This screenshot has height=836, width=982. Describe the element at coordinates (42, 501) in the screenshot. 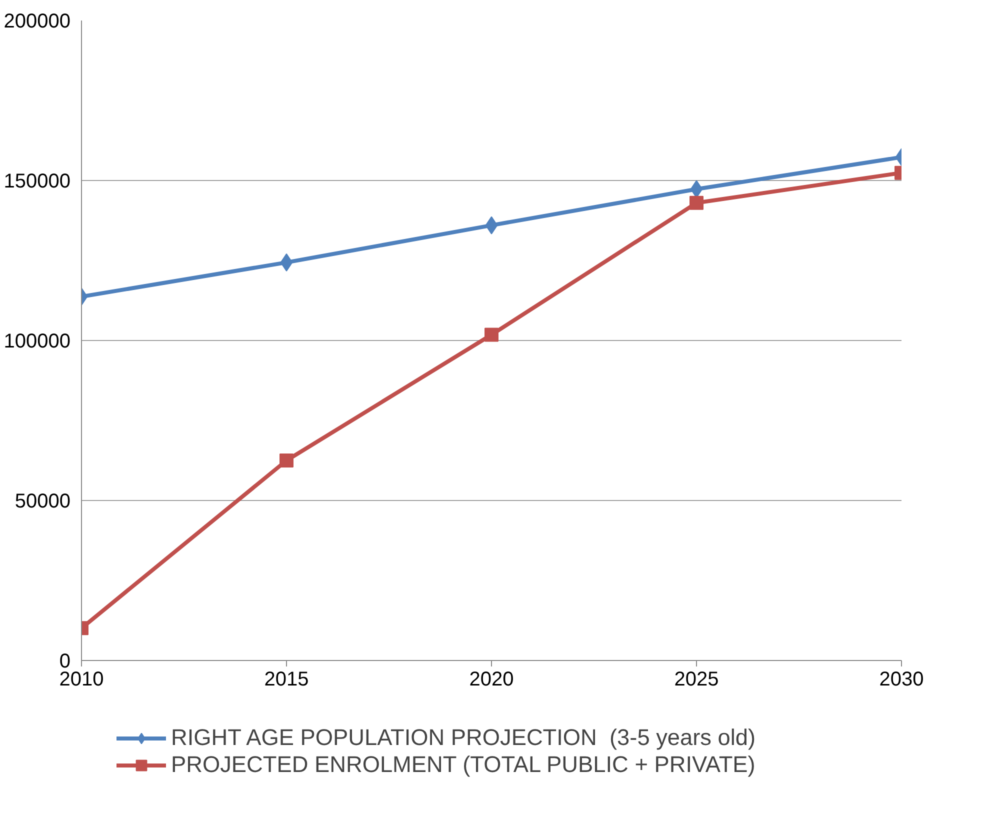

I see `y-tick-label: 50000` at that location.